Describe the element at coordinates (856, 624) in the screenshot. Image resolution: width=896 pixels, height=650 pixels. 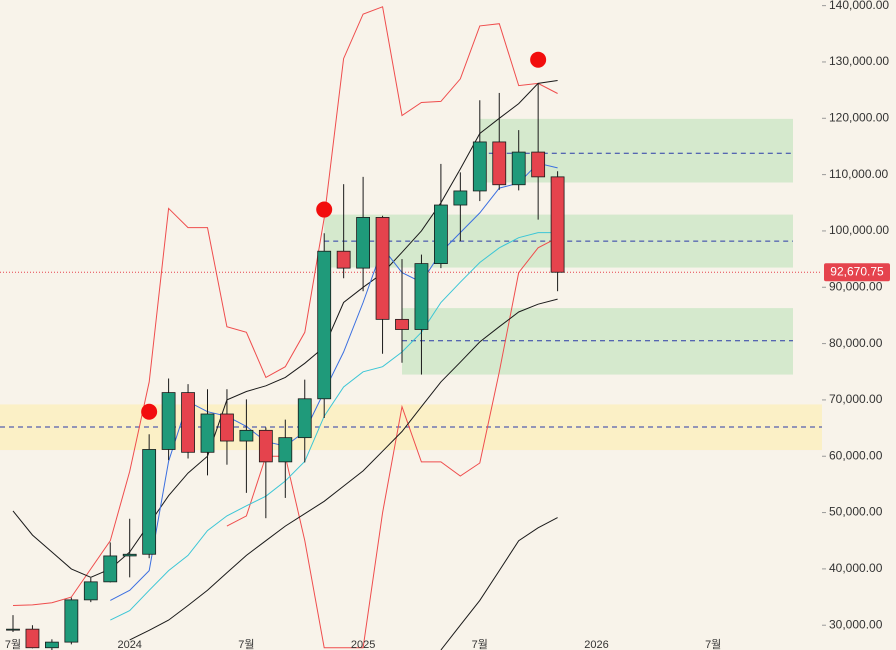
I see `y-tick-label: 30,000.00` at that location.